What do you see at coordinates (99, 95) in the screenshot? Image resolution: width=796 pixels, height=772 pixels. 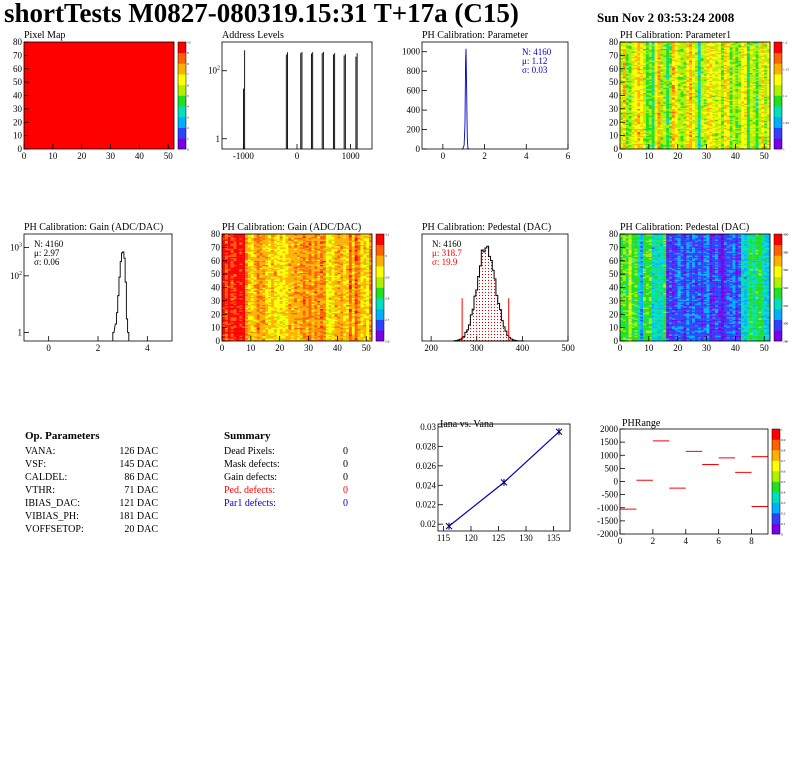 I see `heatmap-fill` at bounding box center [99, 95].